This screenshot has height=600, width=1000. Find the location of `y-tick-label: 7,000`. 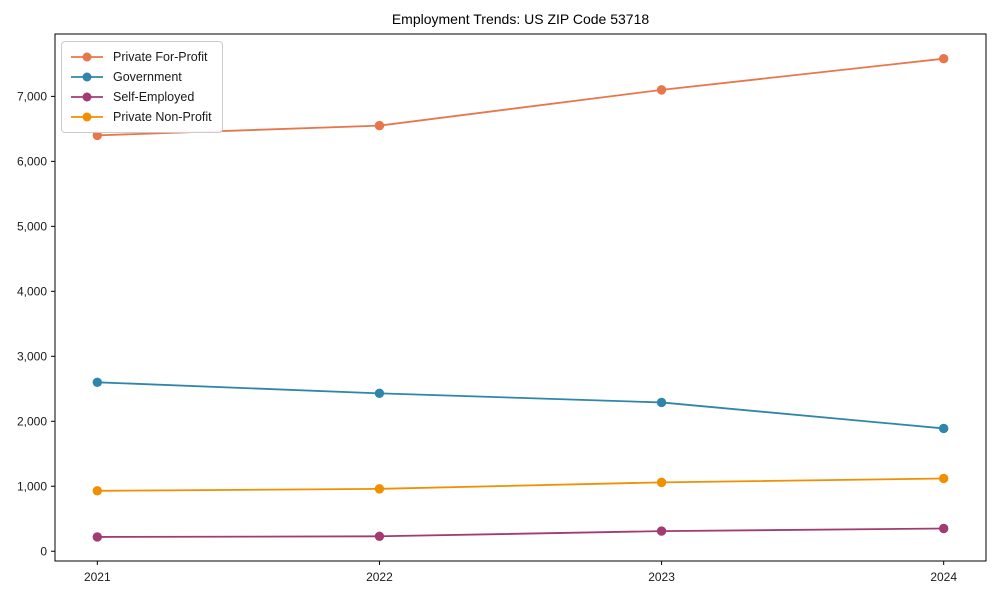

y-tick-label: 7,000 is located at coordinates (32, 96).